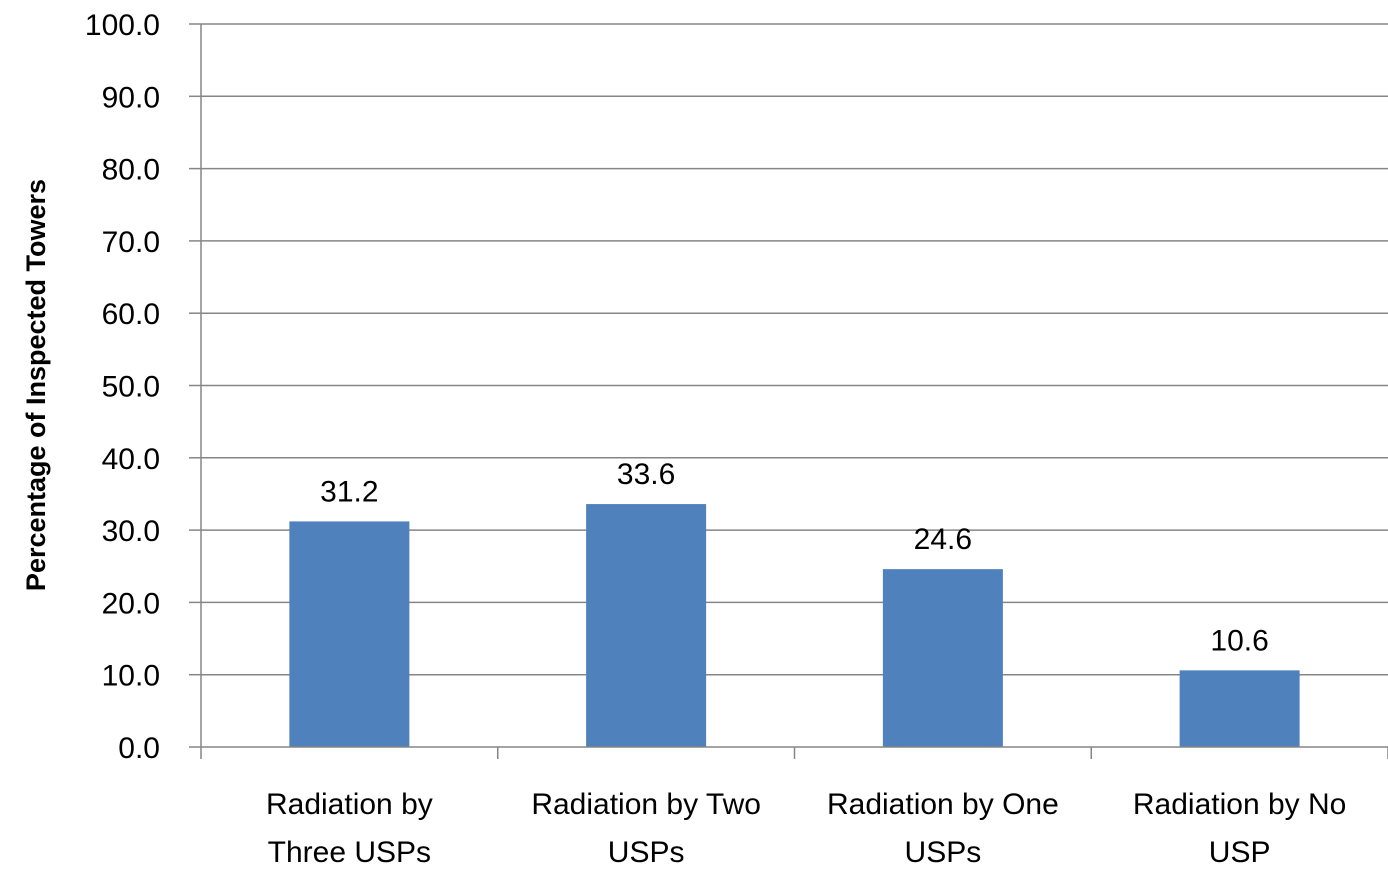 This screenshot has width=1388, height=872. I want to click on y-tick-label: 60.0, so click(131, 314).